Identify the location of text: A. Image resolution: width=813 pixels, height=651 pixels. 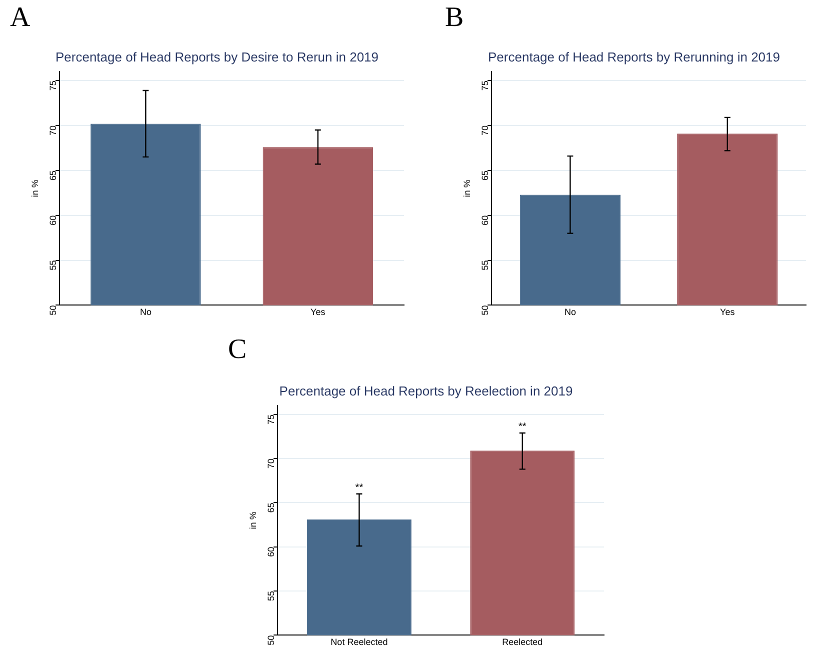
(20, 18).